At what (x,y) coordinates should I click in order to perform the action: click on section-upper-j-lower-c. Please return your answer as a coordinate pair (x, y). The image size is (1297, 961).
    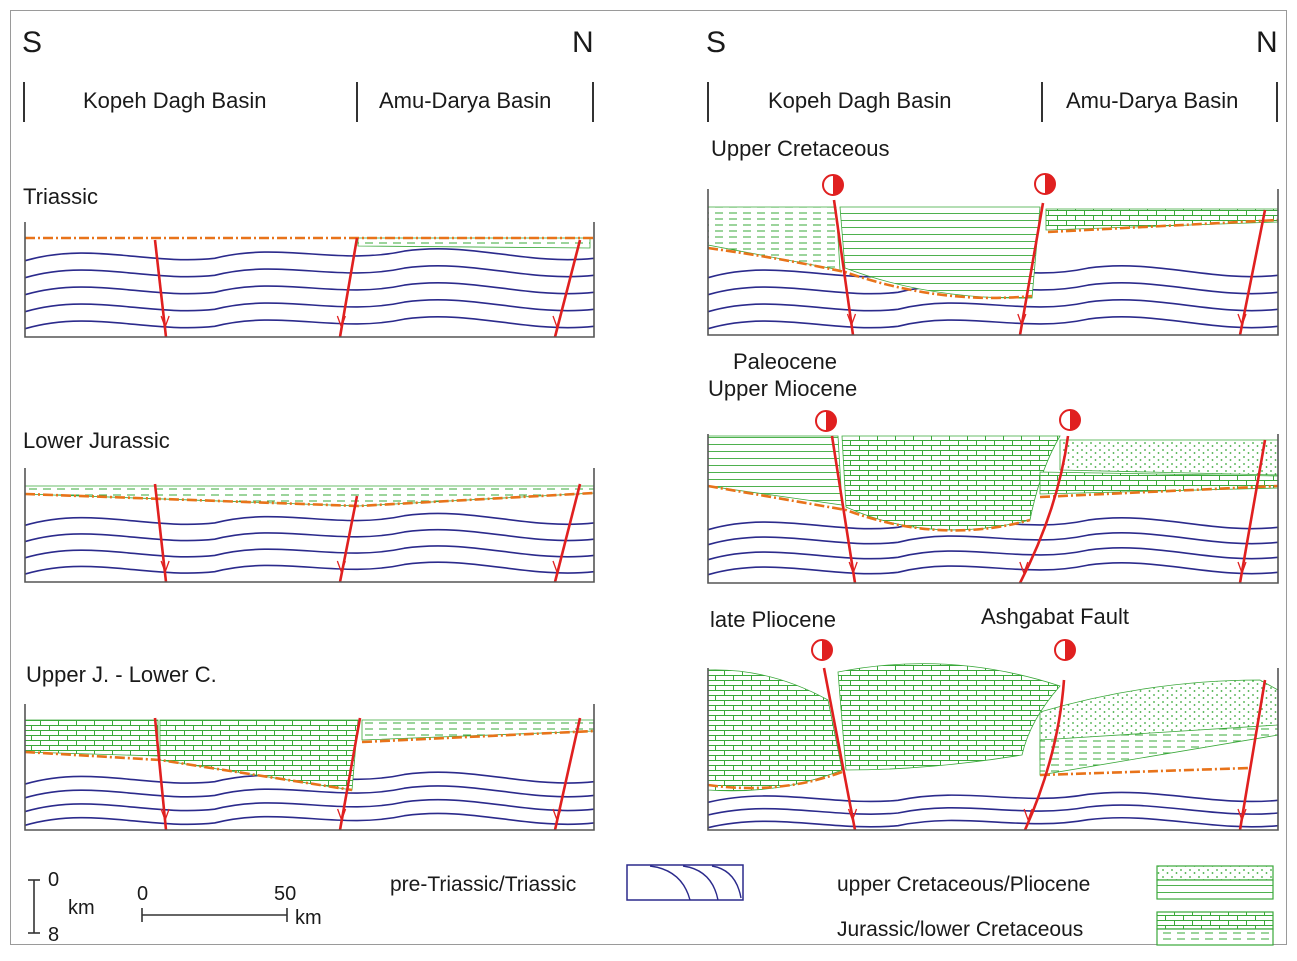
    Looking at the image, I should click on (309, 767).